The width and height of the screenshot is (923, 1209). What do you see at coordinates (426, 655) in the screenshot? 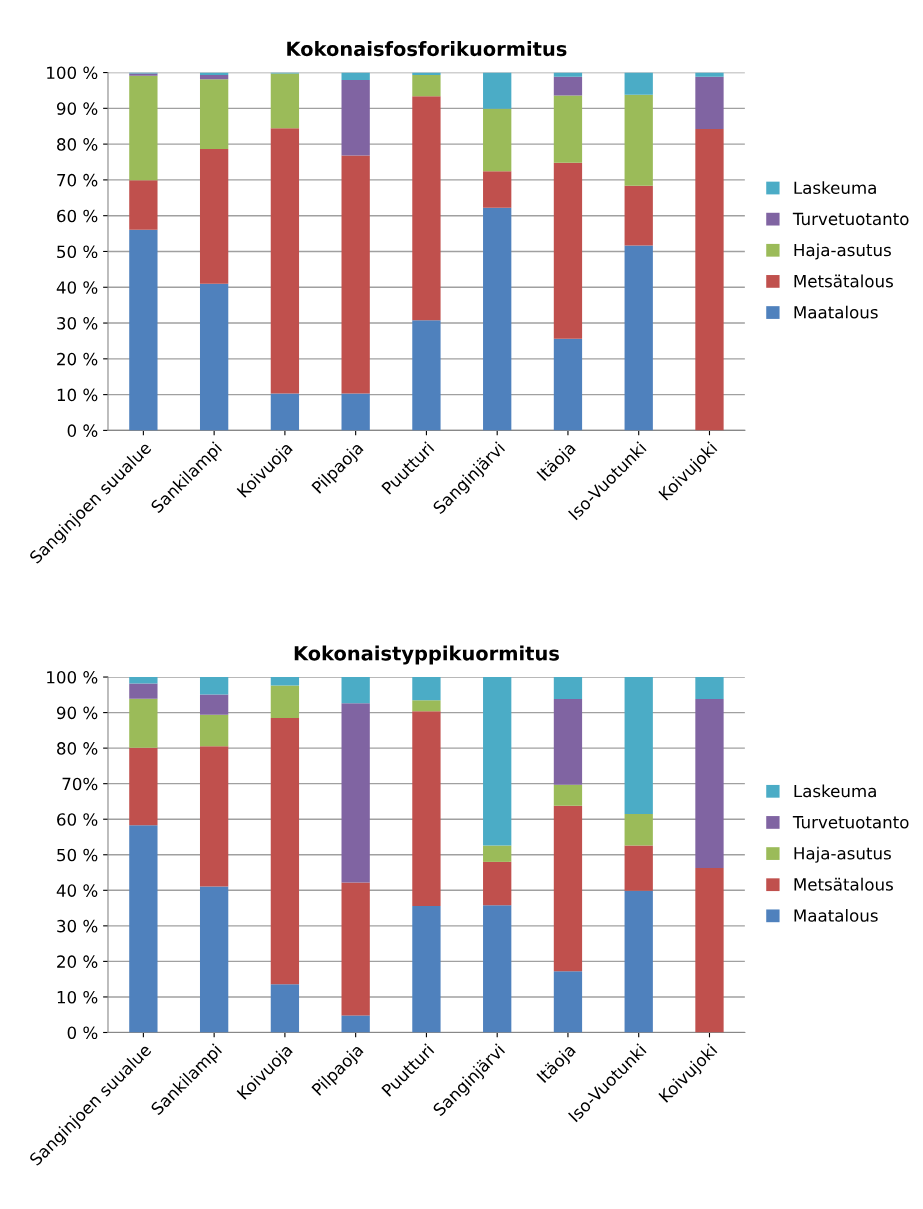
I see `chart-title: Kokonaistyppikuormitus` at bounding box center [426, 655].